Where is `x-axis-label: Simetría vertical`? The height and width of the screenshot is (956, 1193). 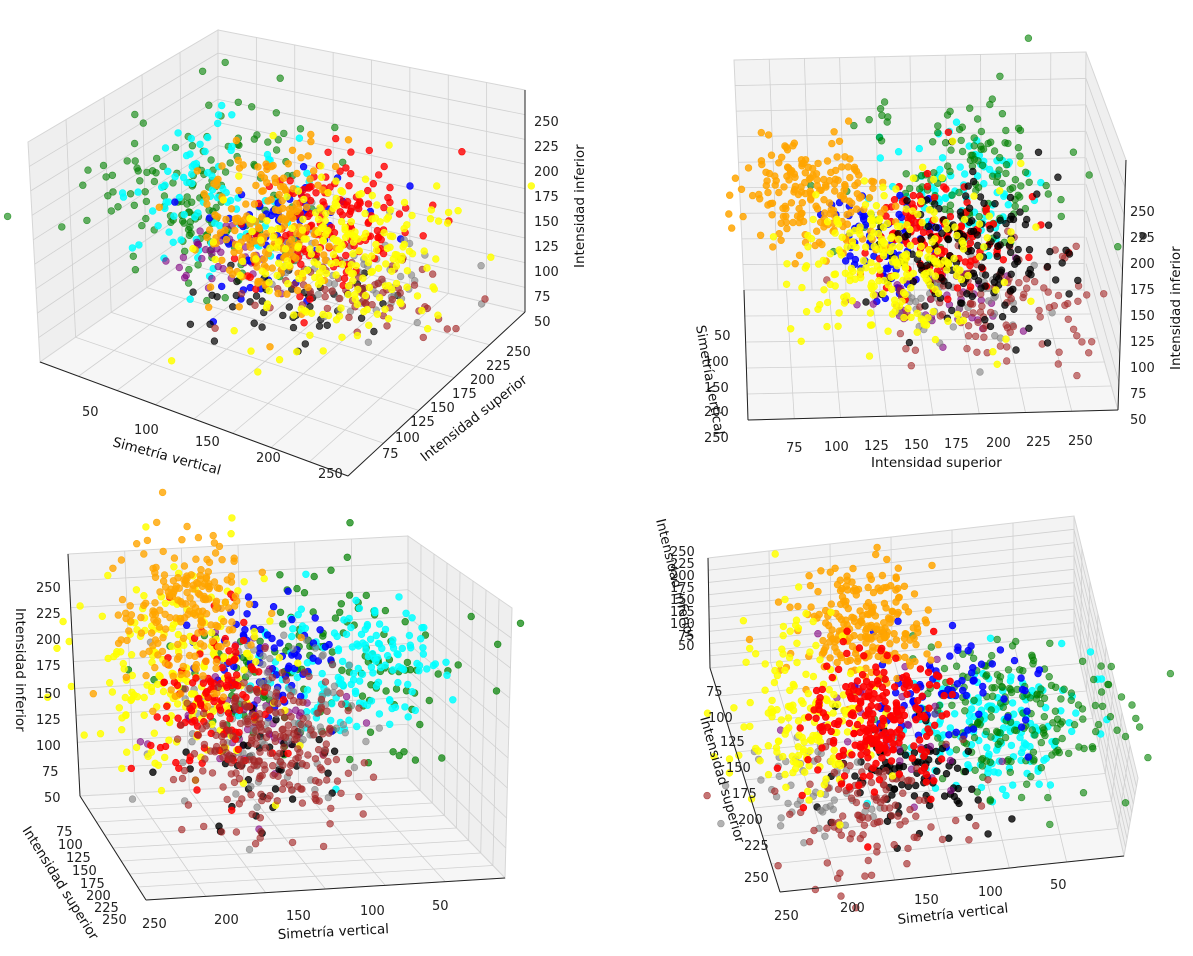
x-axis-label: Simetría vertical is located at coordinates (333, 932).